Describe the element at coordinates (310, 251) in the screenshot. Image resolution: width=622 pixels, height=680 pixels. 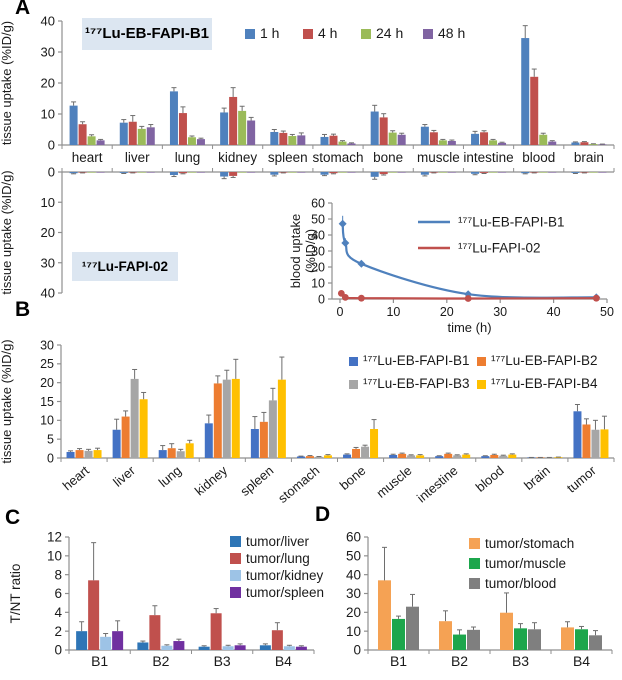
I see `y-axis-title: (%ID/g)` at that location.